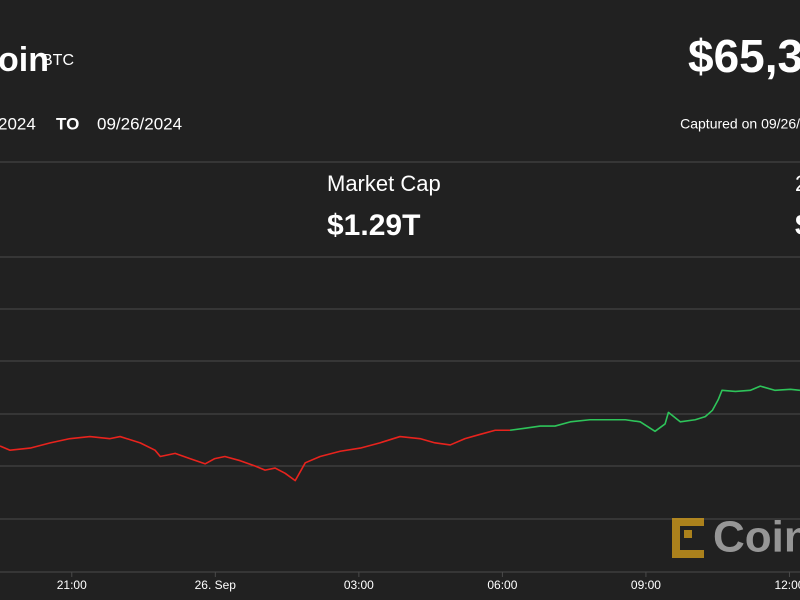 The height and width of the screenshot is (600, 800). What do you see at coordinates (797, 183) in the screenshot?
I see `stat-label: 2` at bounding box center [797, 183].